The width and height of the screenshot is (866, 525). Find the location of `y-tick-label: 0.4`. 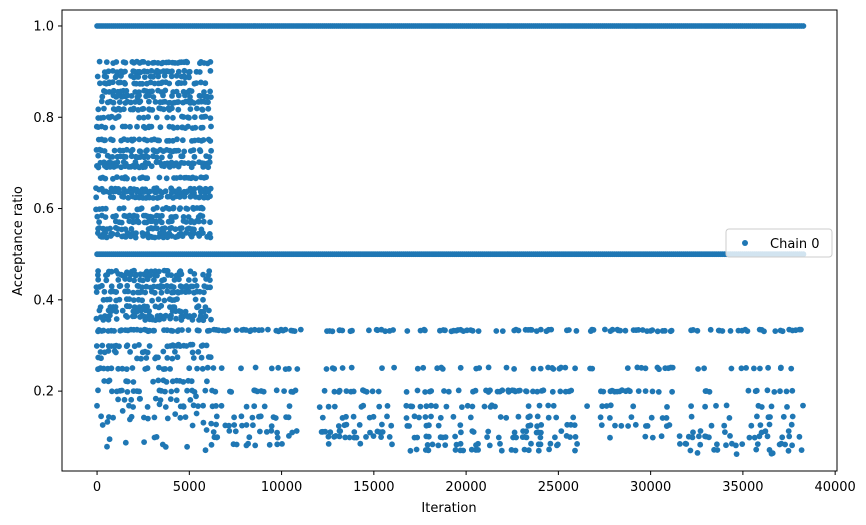

y-tick-label: 0.4 is located at coordinates (43, 300).